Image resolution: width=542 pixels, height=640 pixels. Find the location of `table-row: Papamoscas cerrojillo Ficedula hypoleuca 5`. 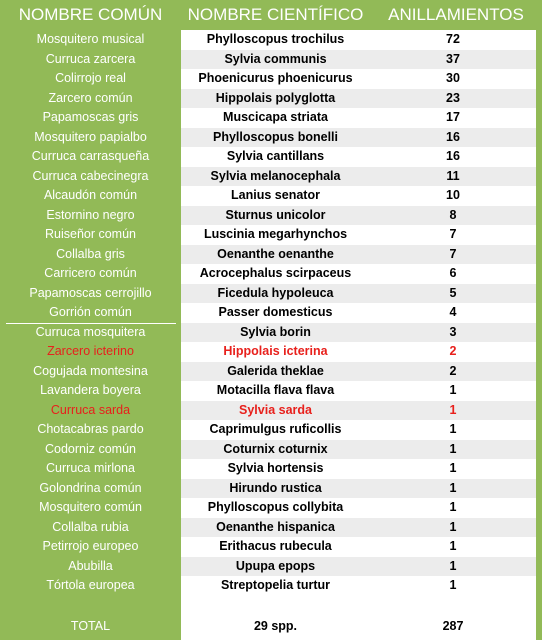

table-row: Papamoscas cerrojillo Ficedula hypoleuca 5 is located at coordinates (271, 293).